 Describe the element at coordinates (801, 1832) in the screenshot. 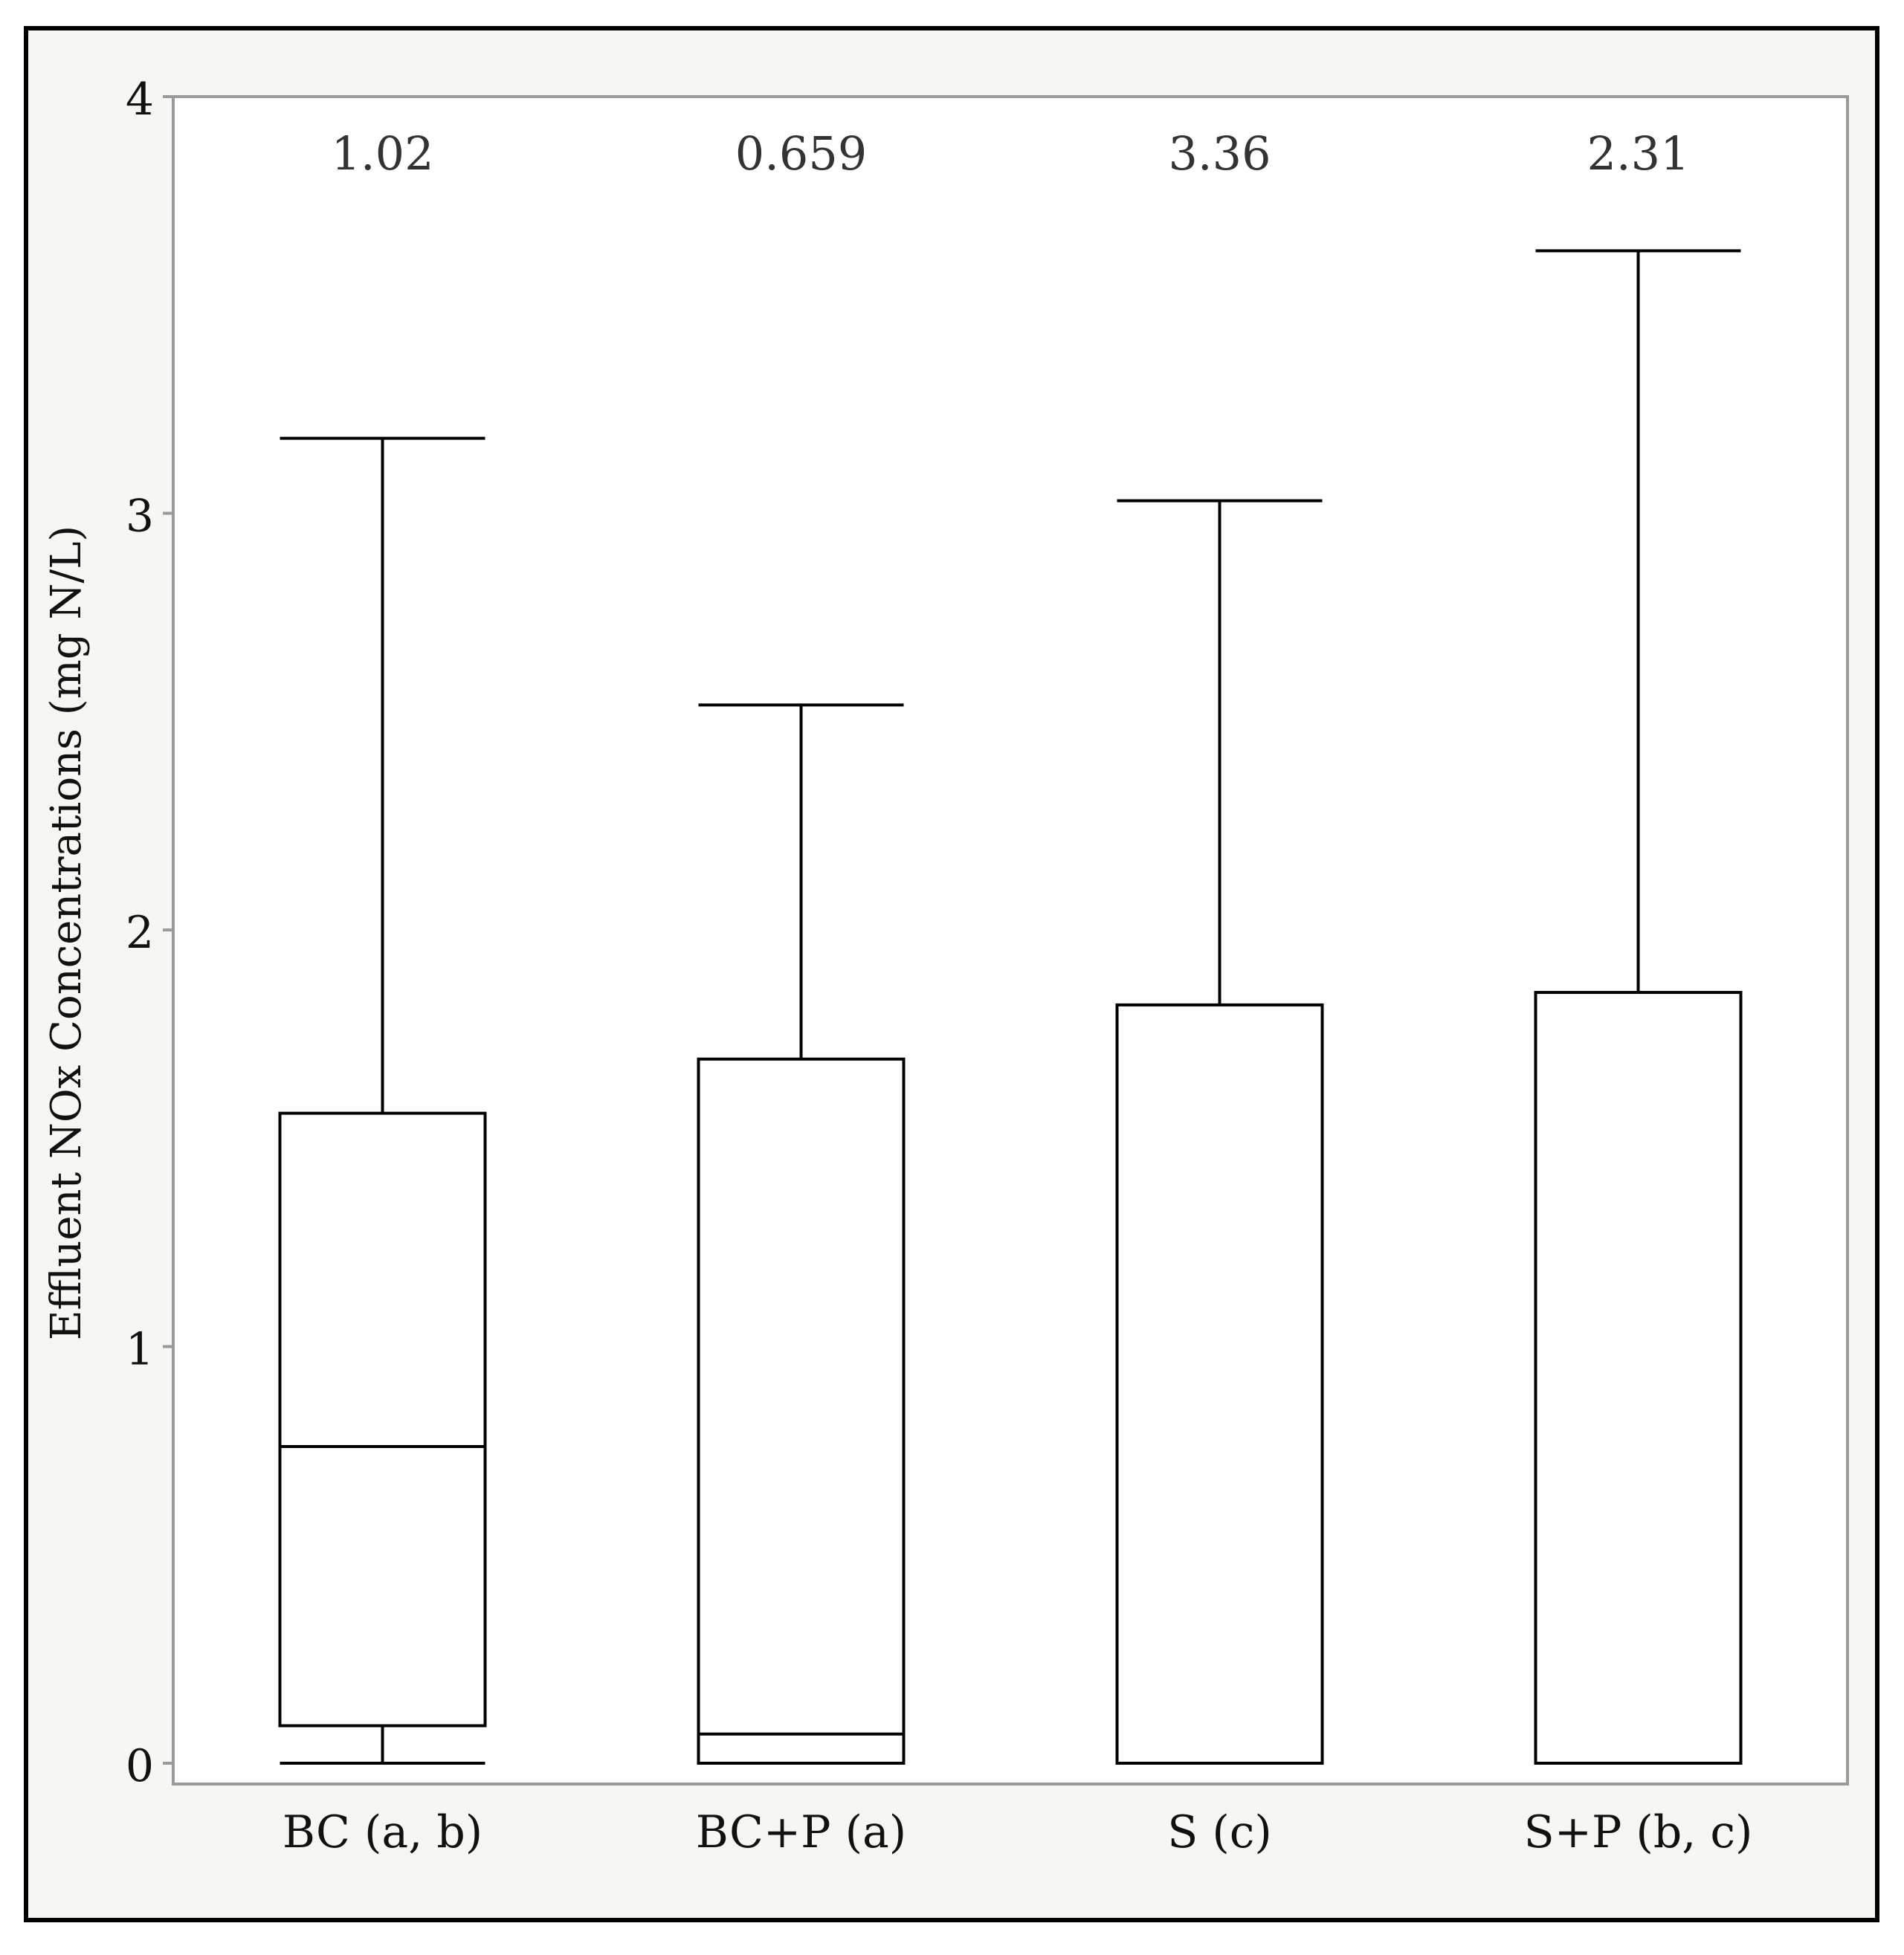

I see `x-tick-label: BC+P (a)` at that location.